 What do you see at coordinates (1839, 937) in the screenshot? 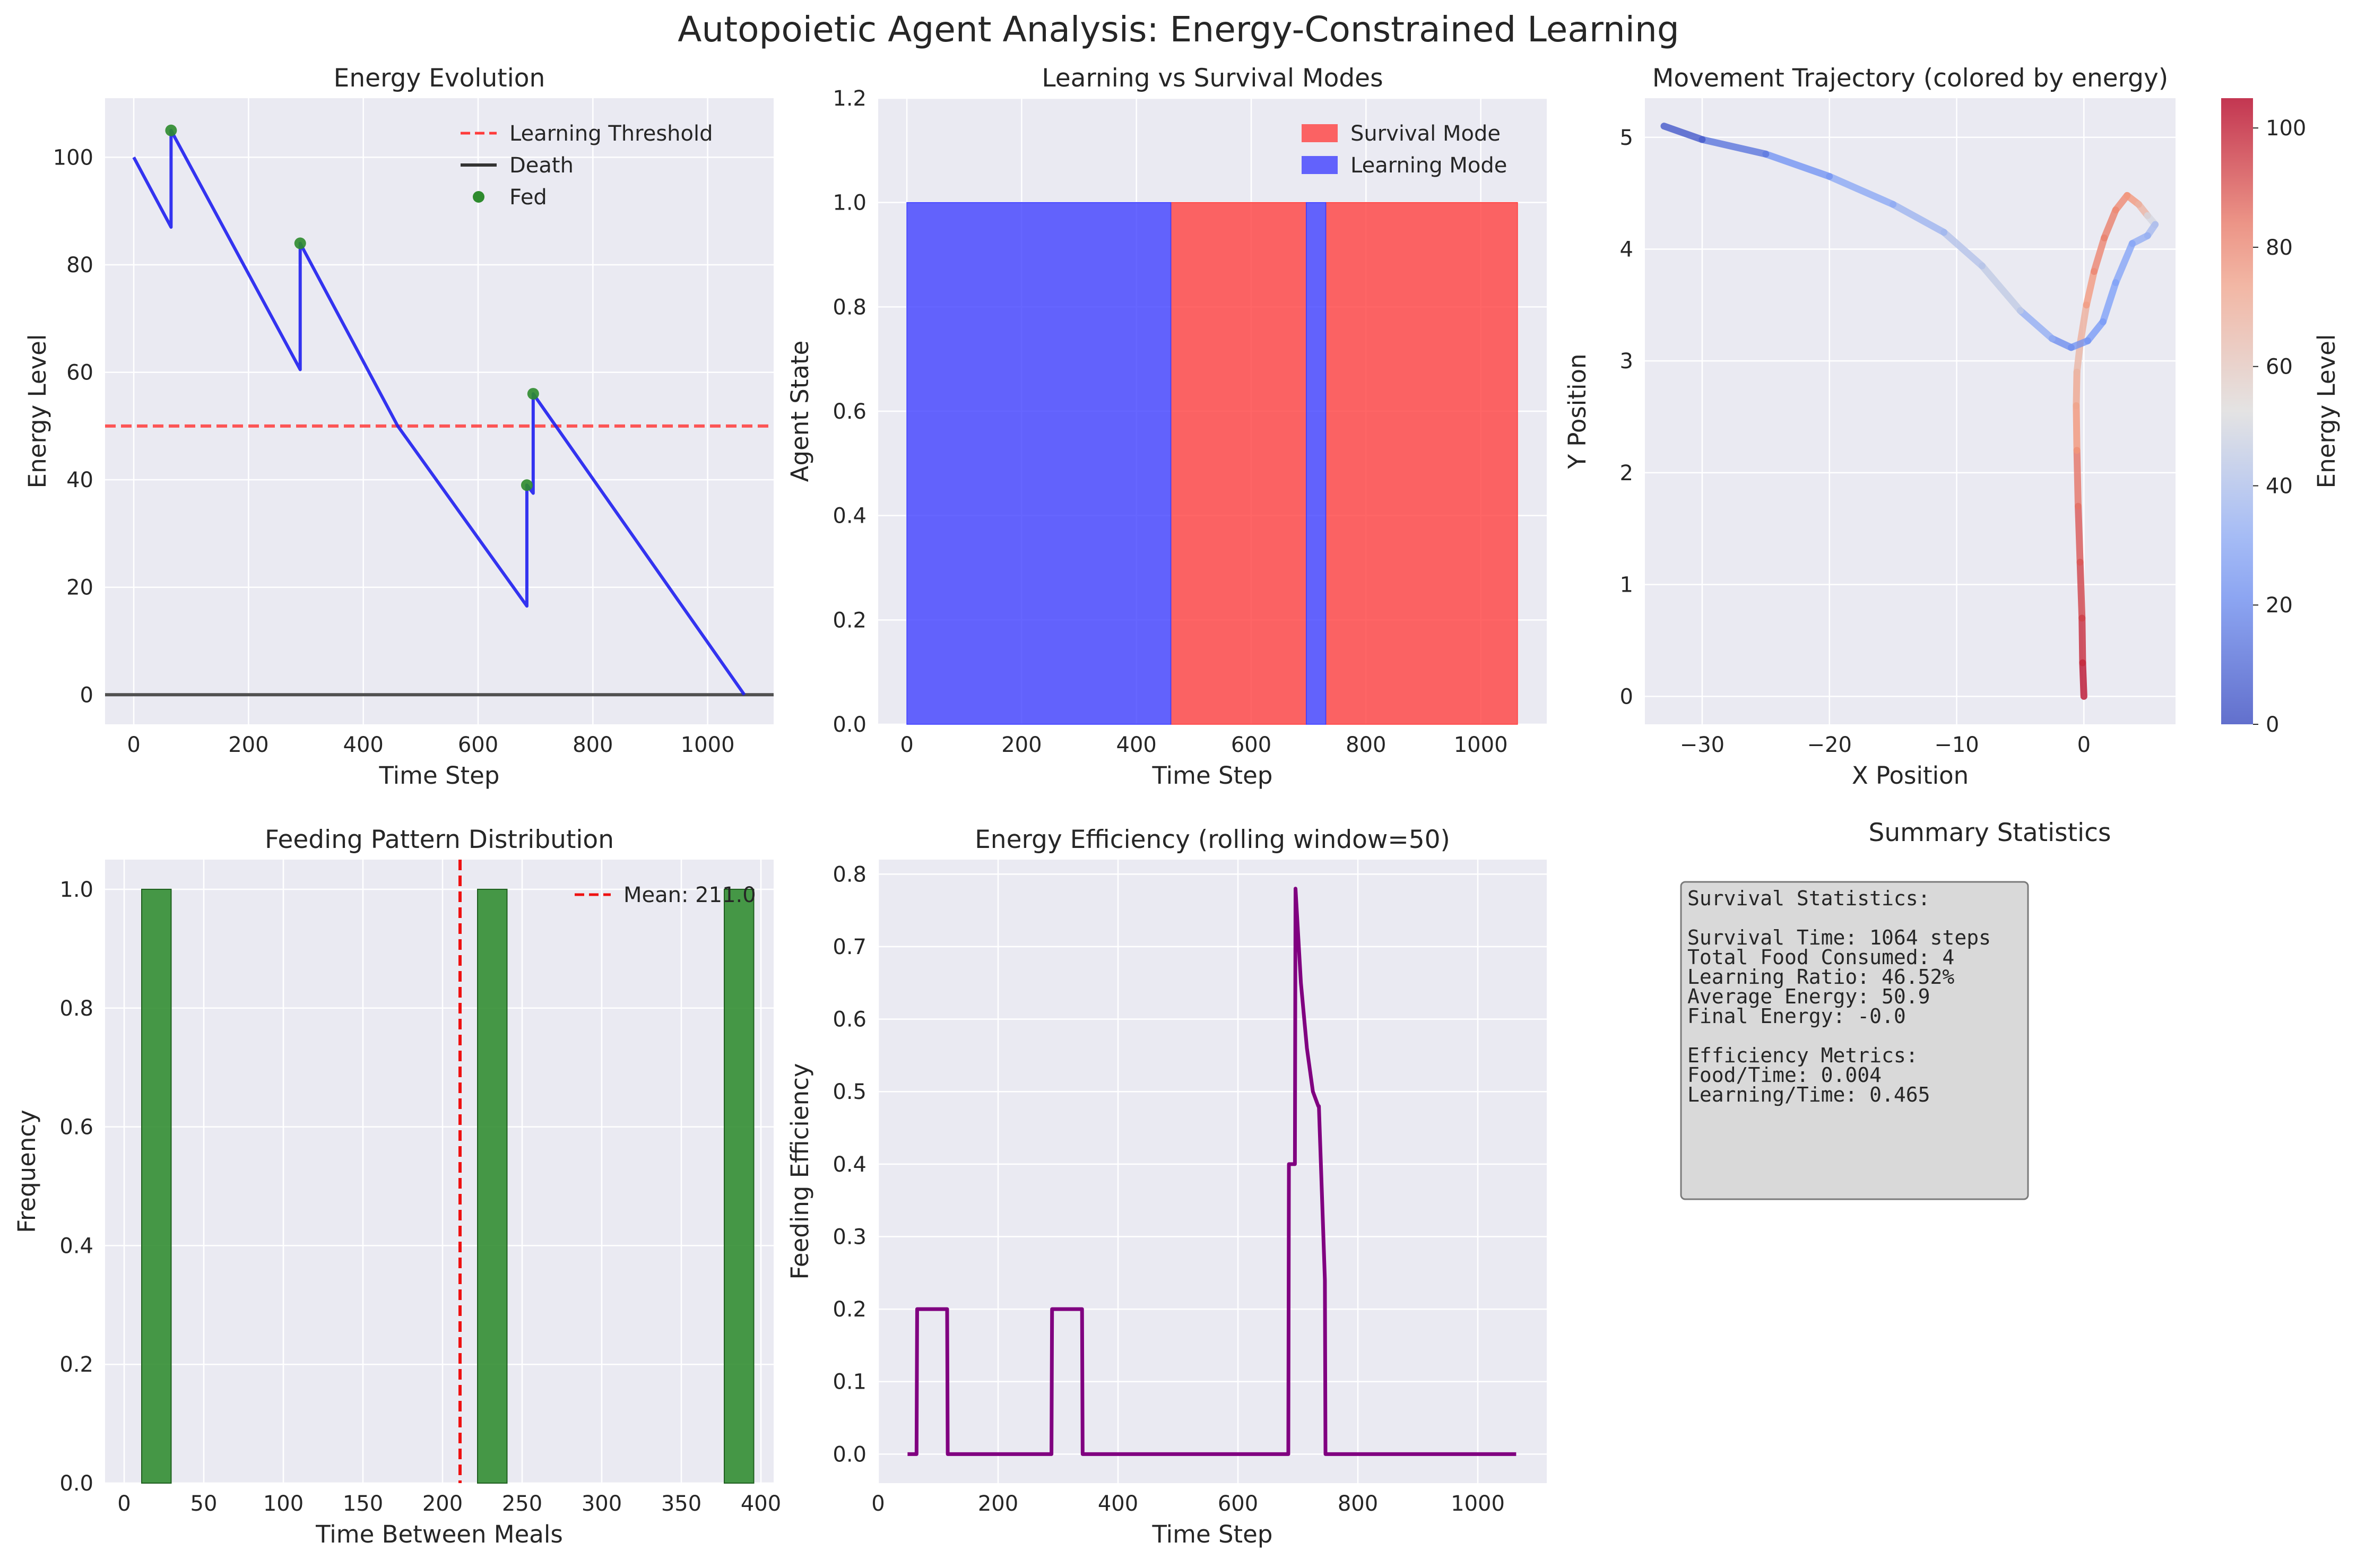
I see `summary-line: Survival Time: 1064 steps` at bounding box center [1839, 937].